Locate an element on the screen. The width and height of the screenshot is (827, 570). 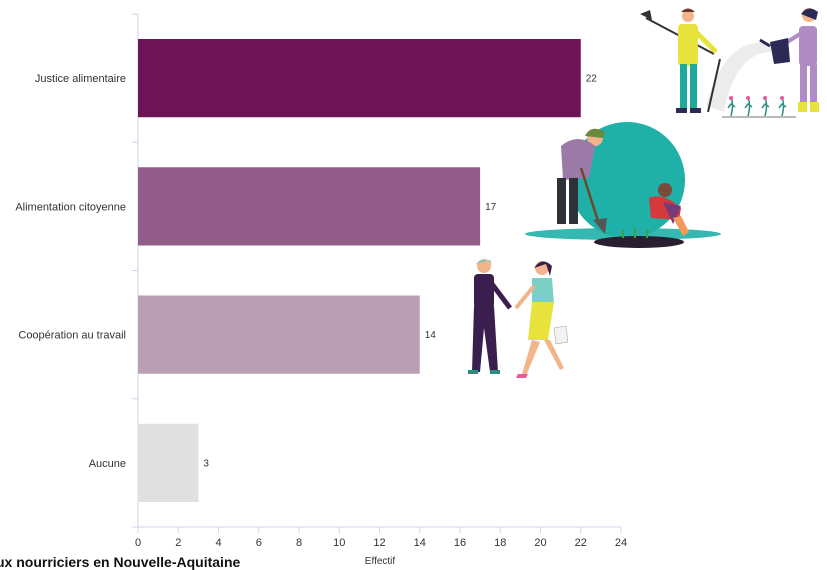
x-axis-title: Effectif is located at coordinates (380, 561).